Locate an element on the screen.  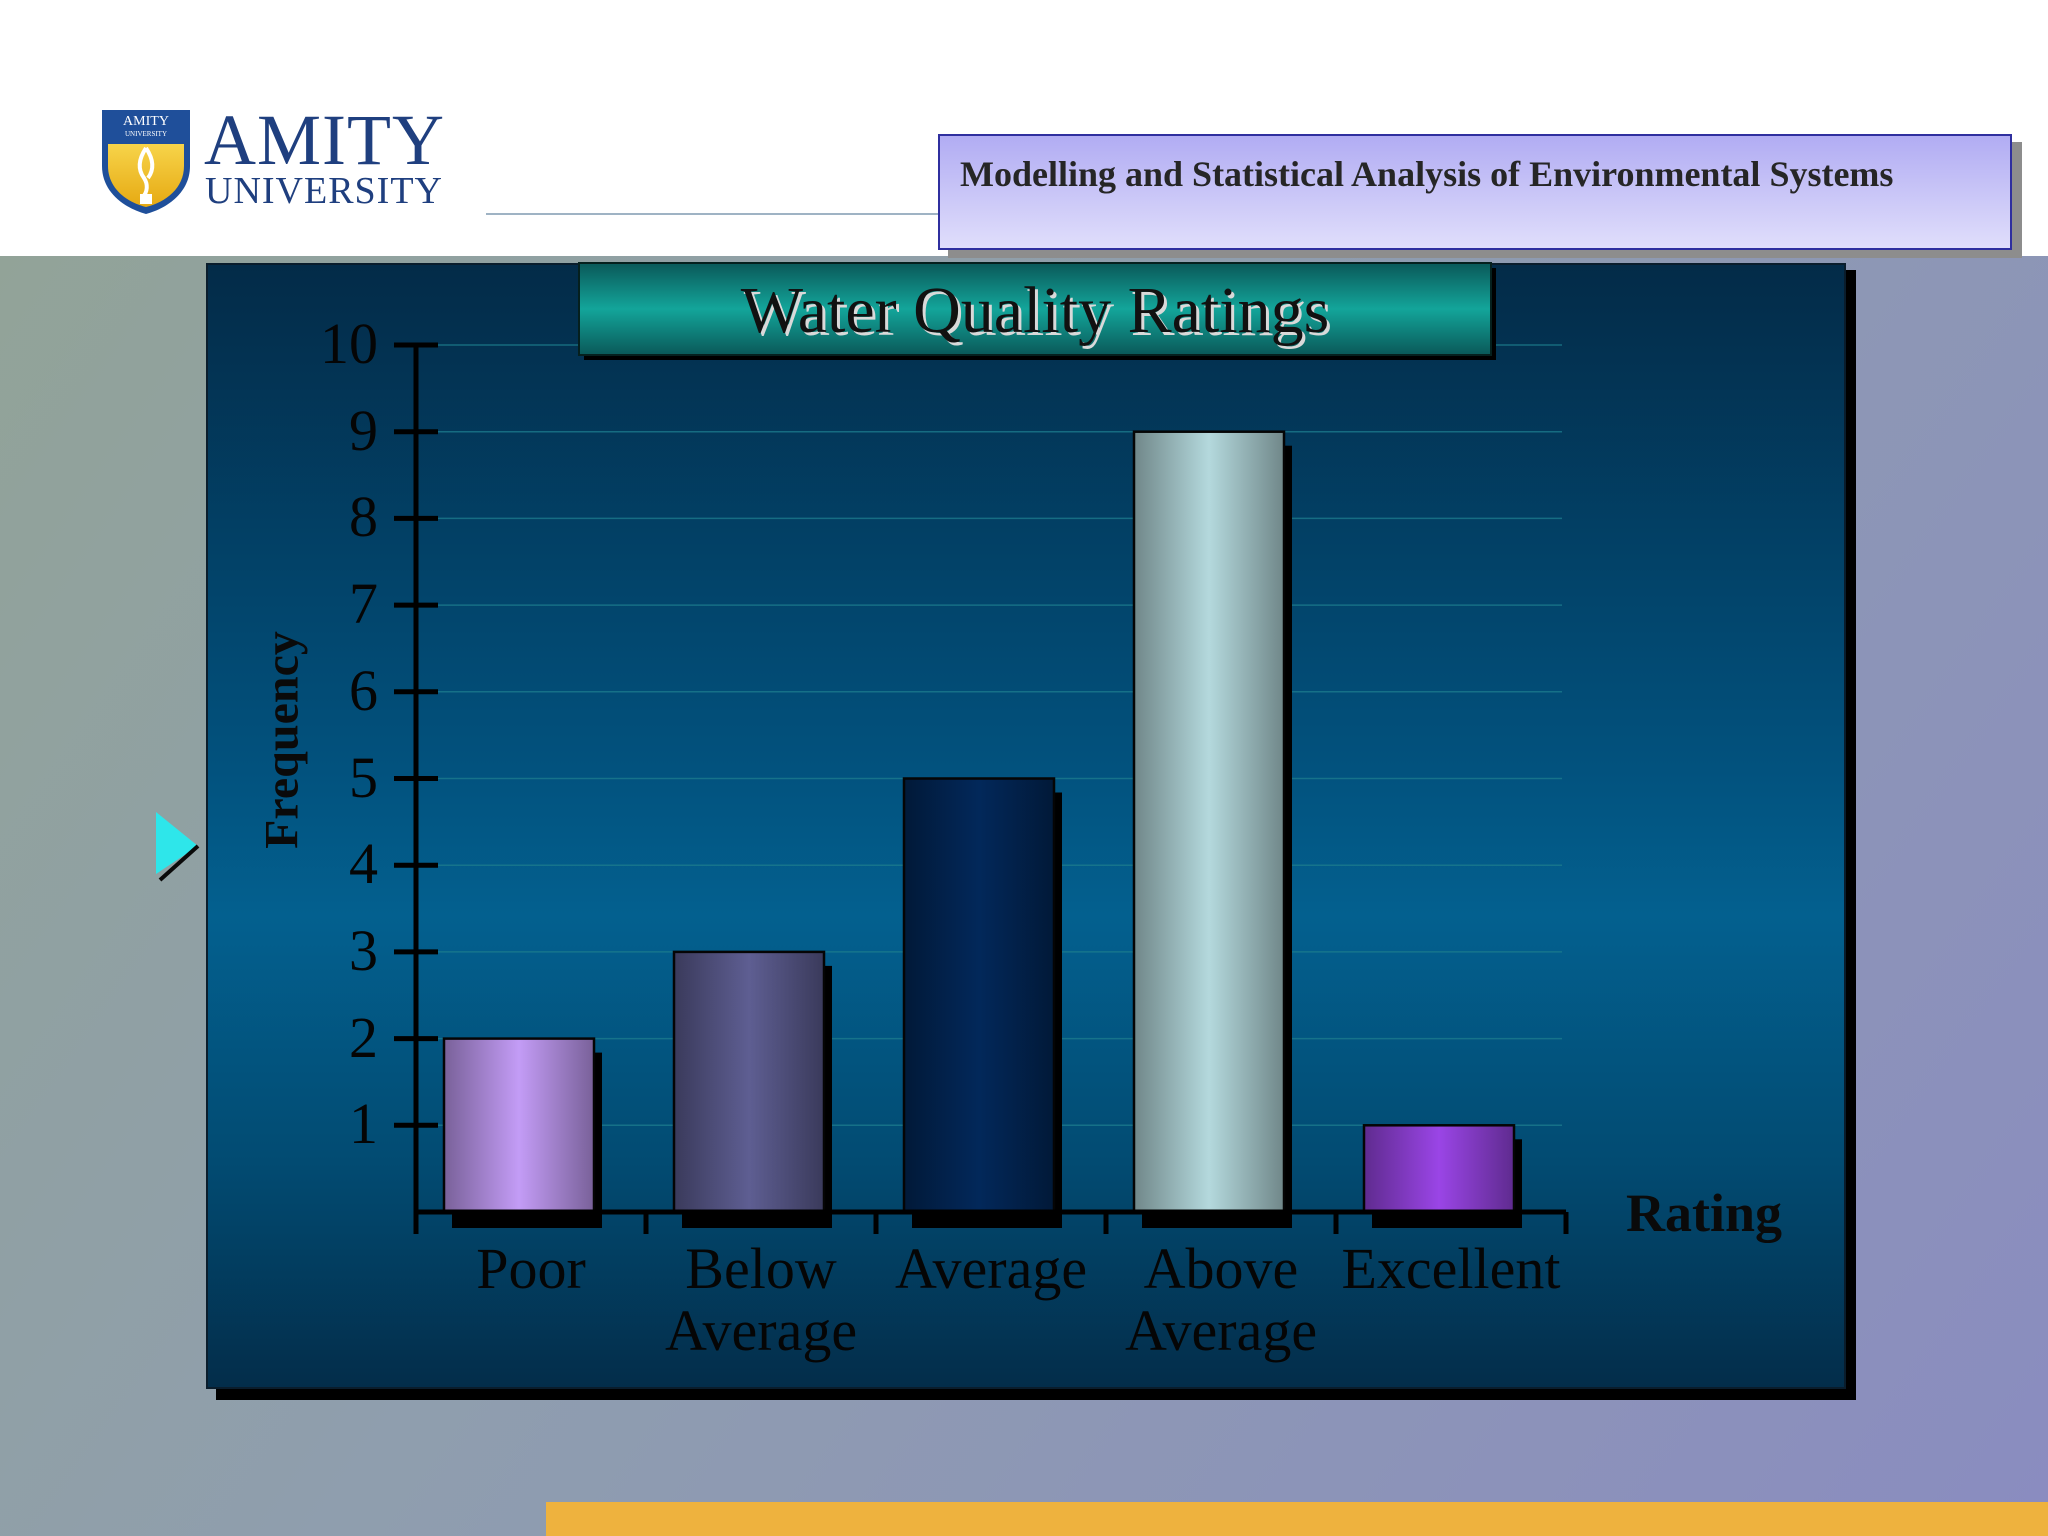
bar-average is located at coordinates (979, 995).